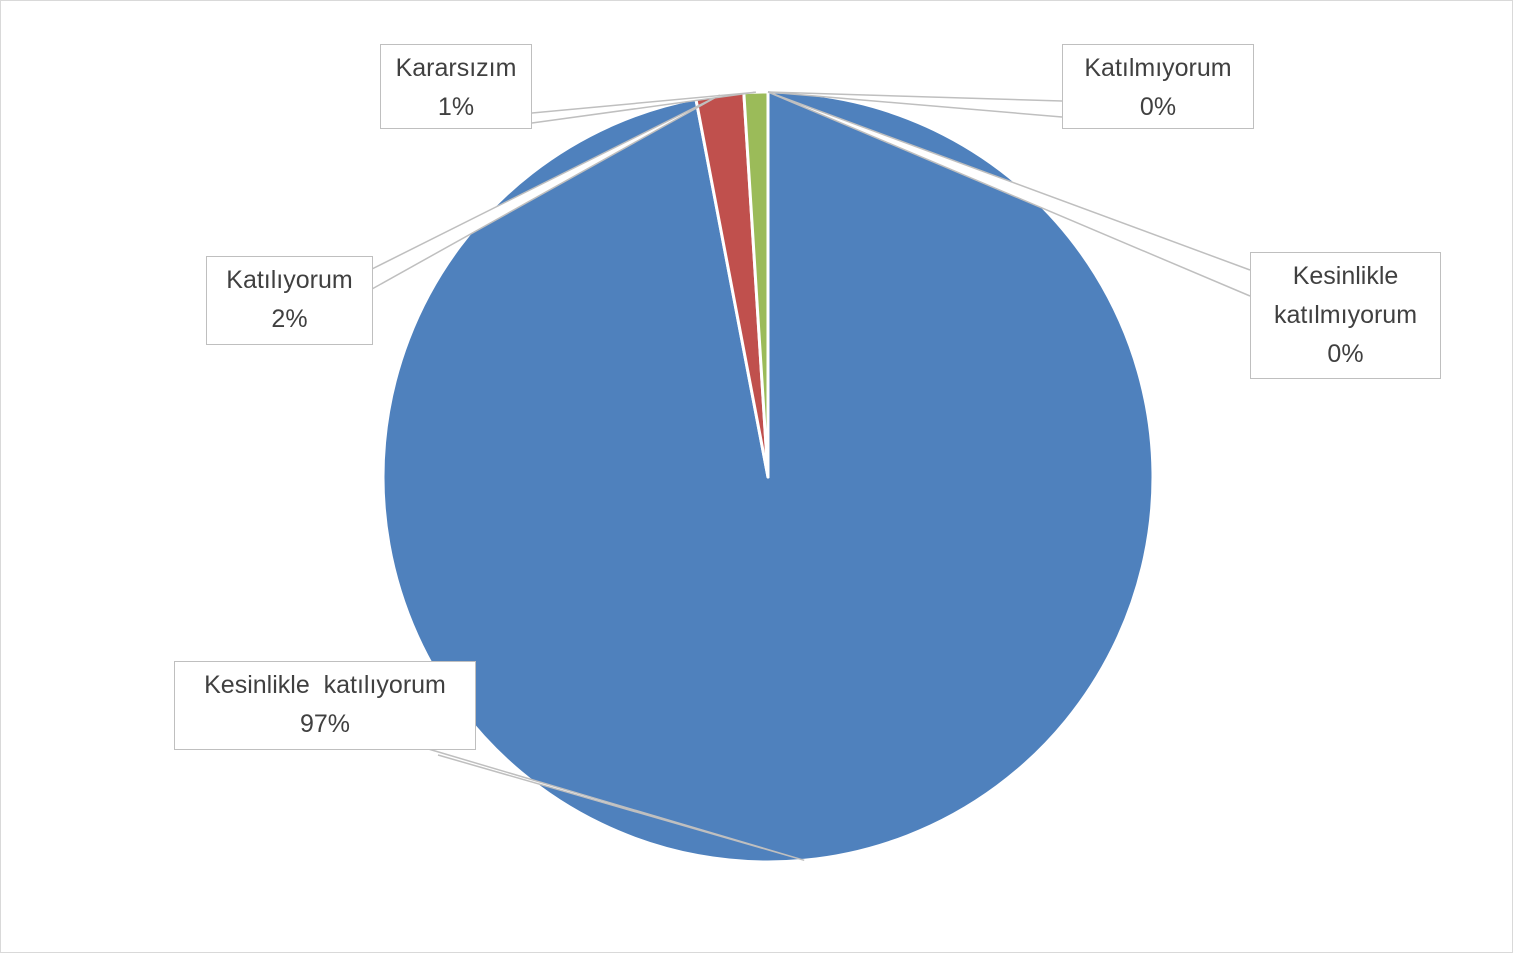 The width and height of the screenshot is (1513, 953). What do you see at coordinates (456, 68) in the screenshot?
I see `label-kararsizim-name: Kararsızım` at bounding box center [456, 68].